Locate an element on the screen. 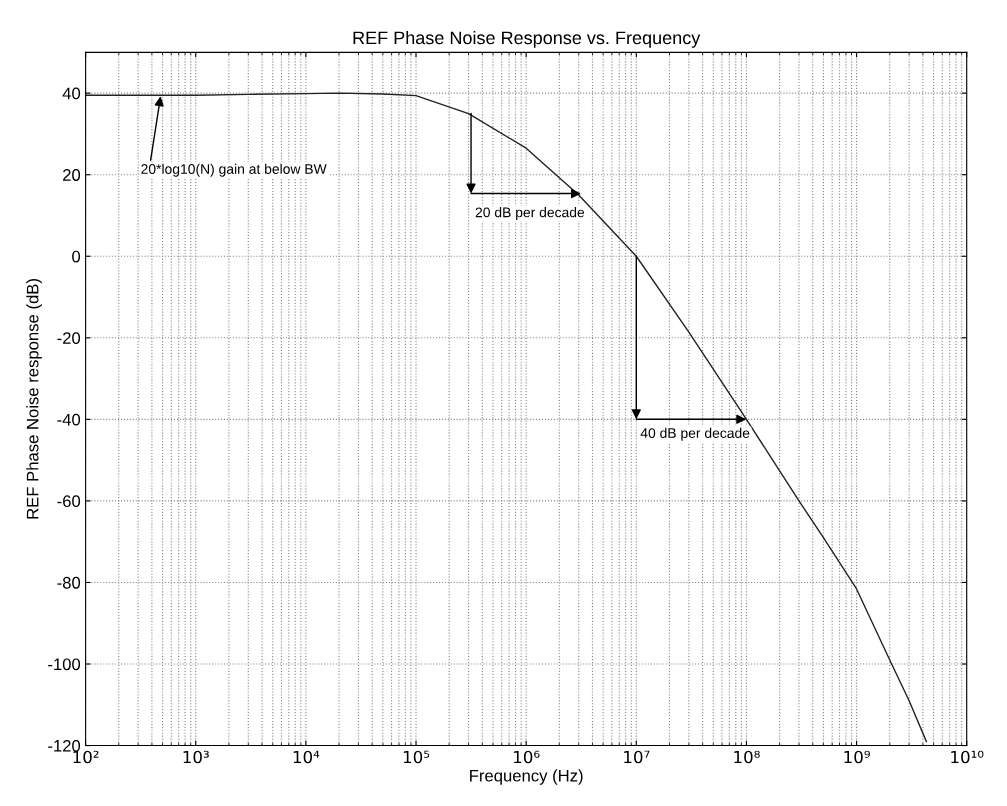 This screenshot has width=1007, height=806. y-tick-label: -80 is located at coordinates (69, 582).